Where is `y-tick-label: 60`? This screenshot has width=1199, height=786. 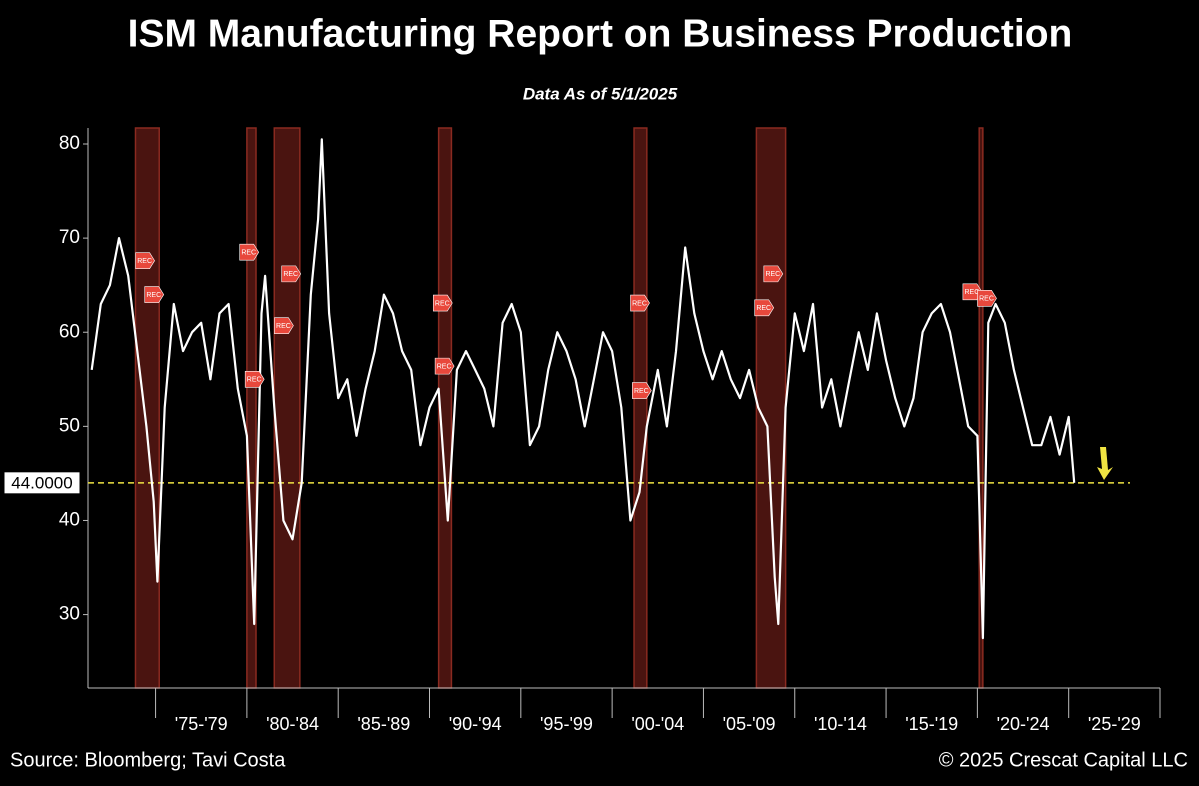
y-tick-label: 60 is located at coordinates (69, 331).